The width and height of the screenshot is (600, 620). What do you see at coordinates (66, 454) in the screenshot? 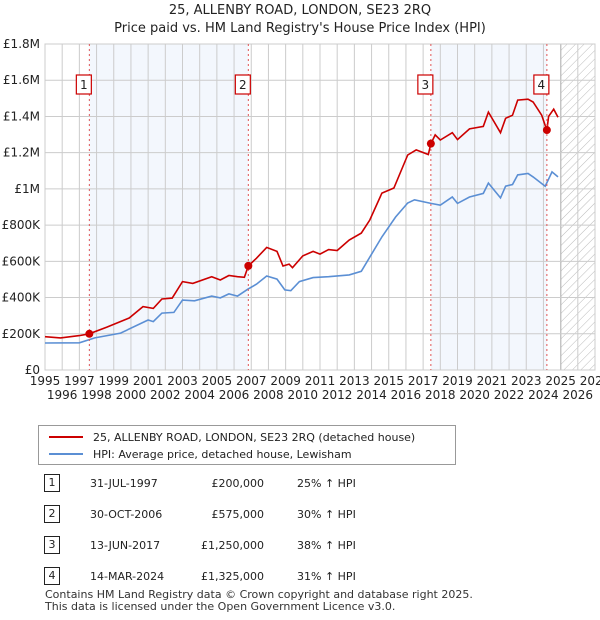
I see `legend-swatch-blue` at bounding box center [66, 454].